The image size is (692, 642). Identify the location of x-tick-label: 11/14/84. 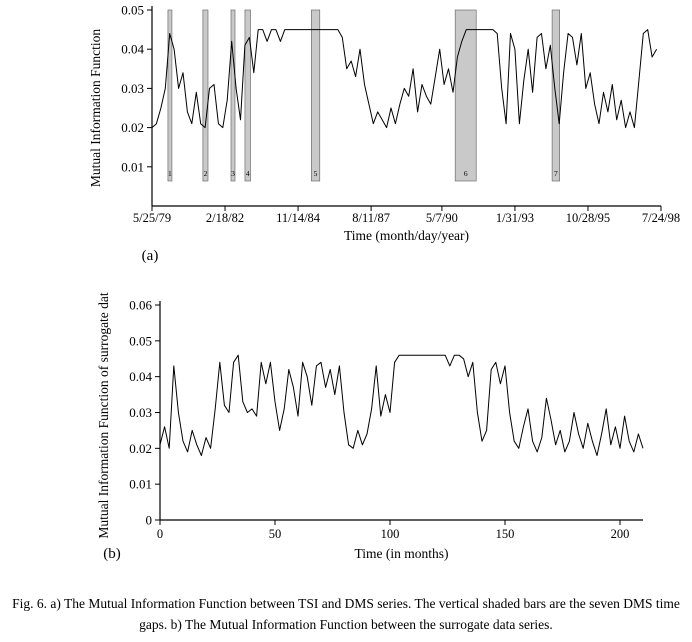
(298, 218).